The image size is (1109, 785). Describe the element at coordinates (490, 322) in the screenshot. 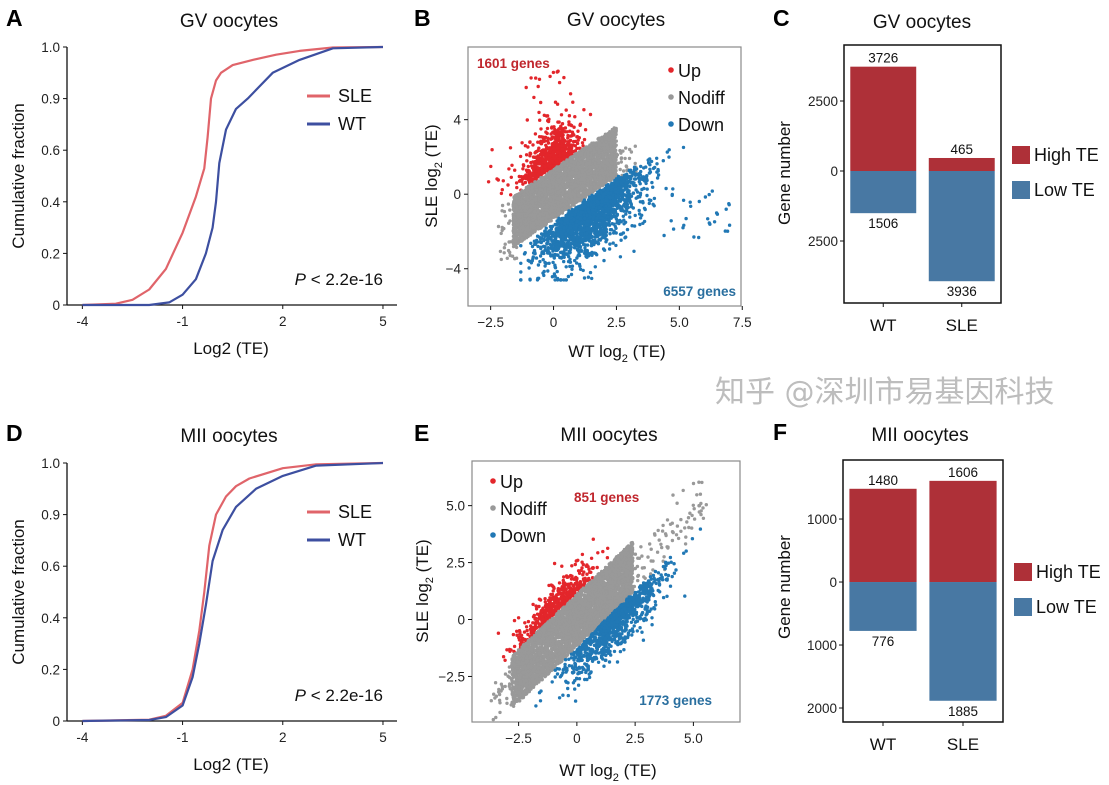

I see `x-tick-label: −2.5` at that location.